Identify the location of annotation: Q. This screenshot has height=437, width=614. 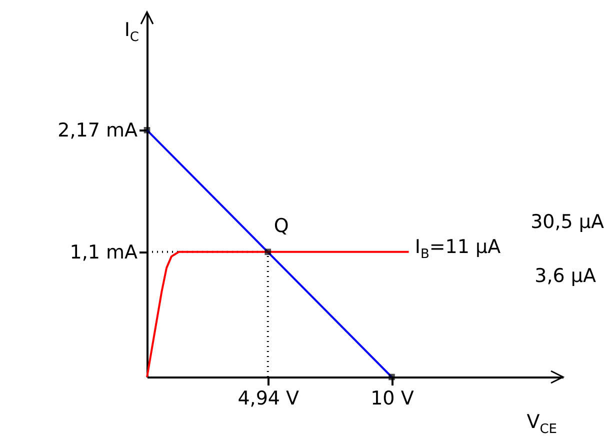
(281, 225).